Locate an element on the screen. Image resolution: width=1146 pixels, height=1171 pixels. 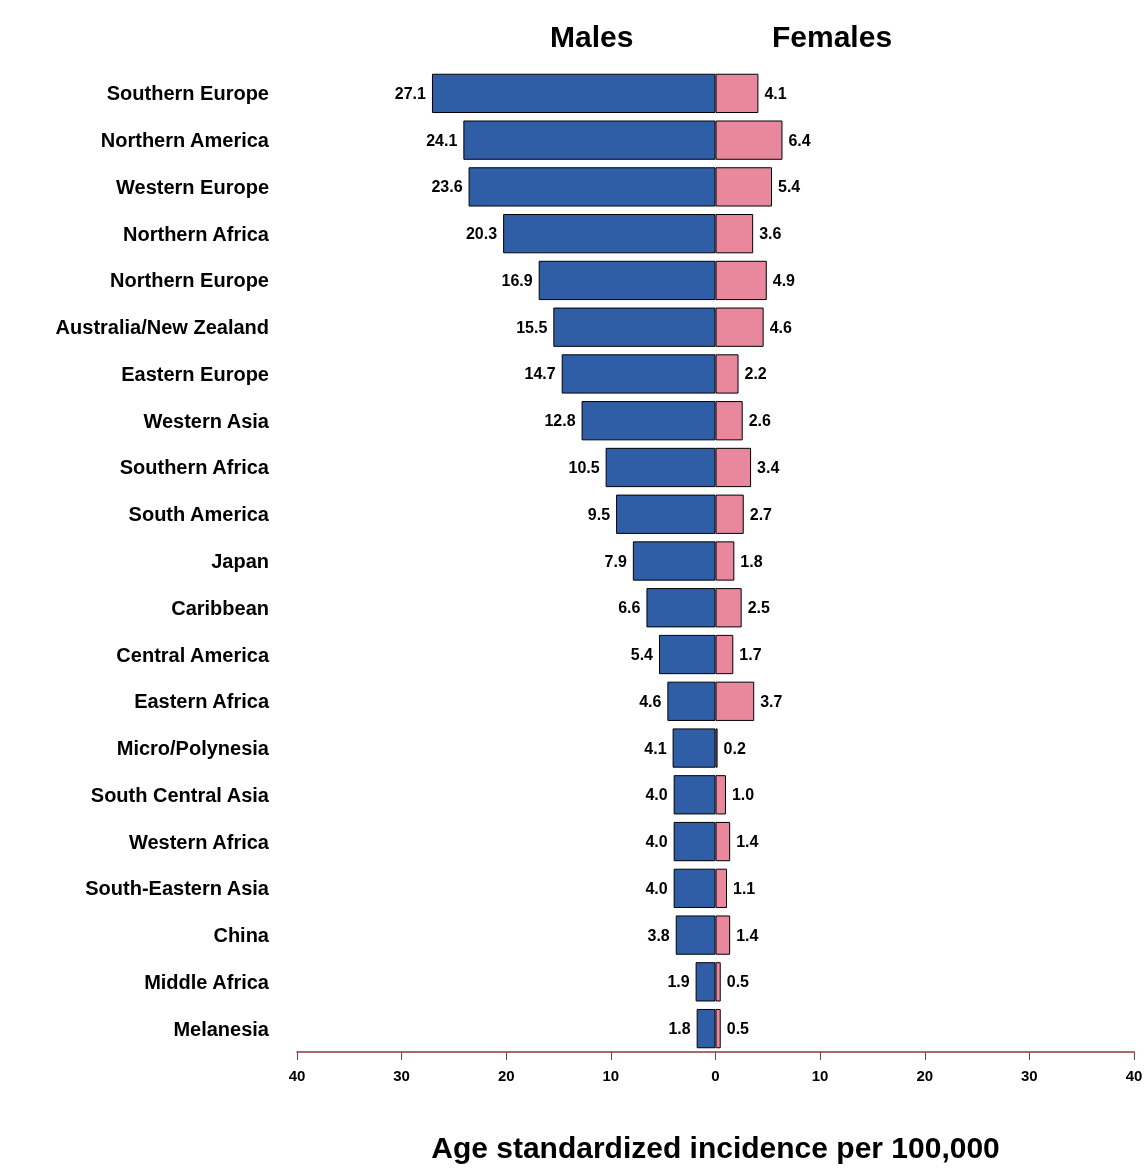
data-label: 24.1 is located at coordinates (442, 140).